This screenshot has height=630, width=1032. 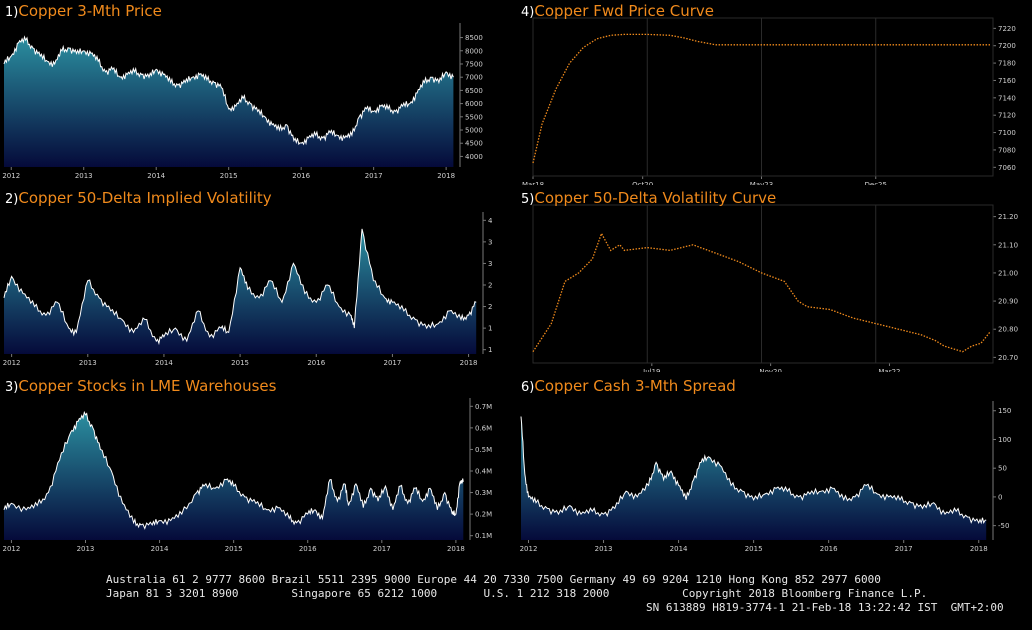 What do you see at coordinates (1007, 116) in the screenshot?
I see `y-tick-label: 7120` at bounding box center [1007, 116].